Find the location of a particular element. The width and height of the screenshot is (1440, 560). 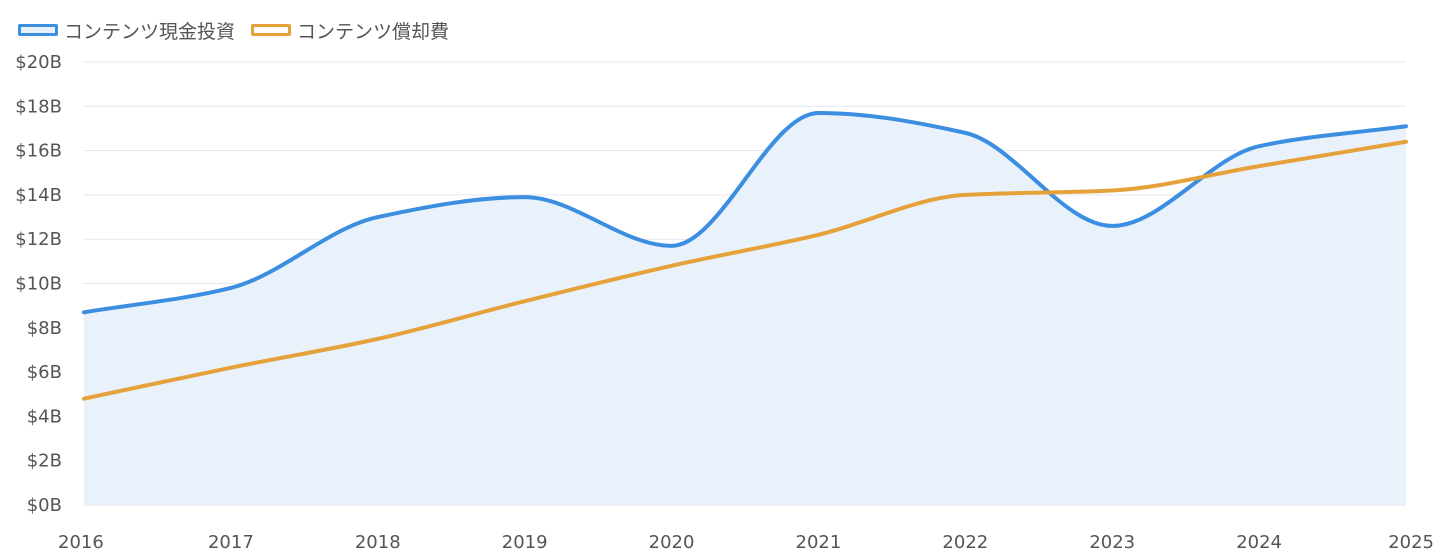

y-tick-label: $2B is located at coordinates (44, 461).